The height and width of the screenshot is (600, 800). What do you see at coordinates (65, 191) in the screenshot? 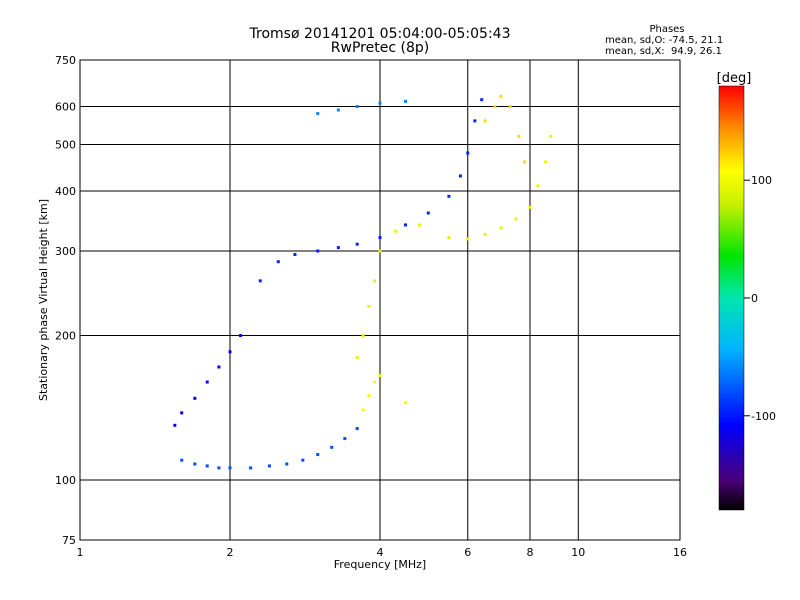
I see `y-tick-label: 400` at bounding box center [65, 191].